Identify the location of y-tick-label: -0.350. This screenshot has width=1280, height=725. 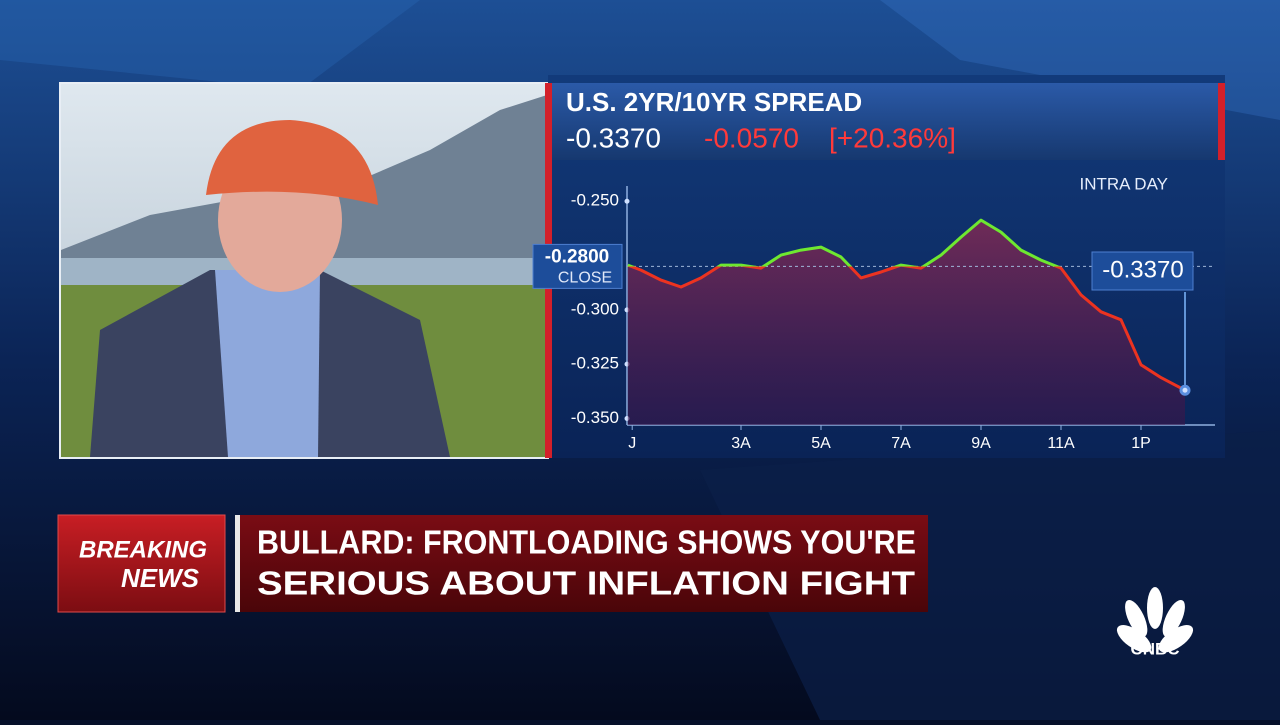
(595, 417).